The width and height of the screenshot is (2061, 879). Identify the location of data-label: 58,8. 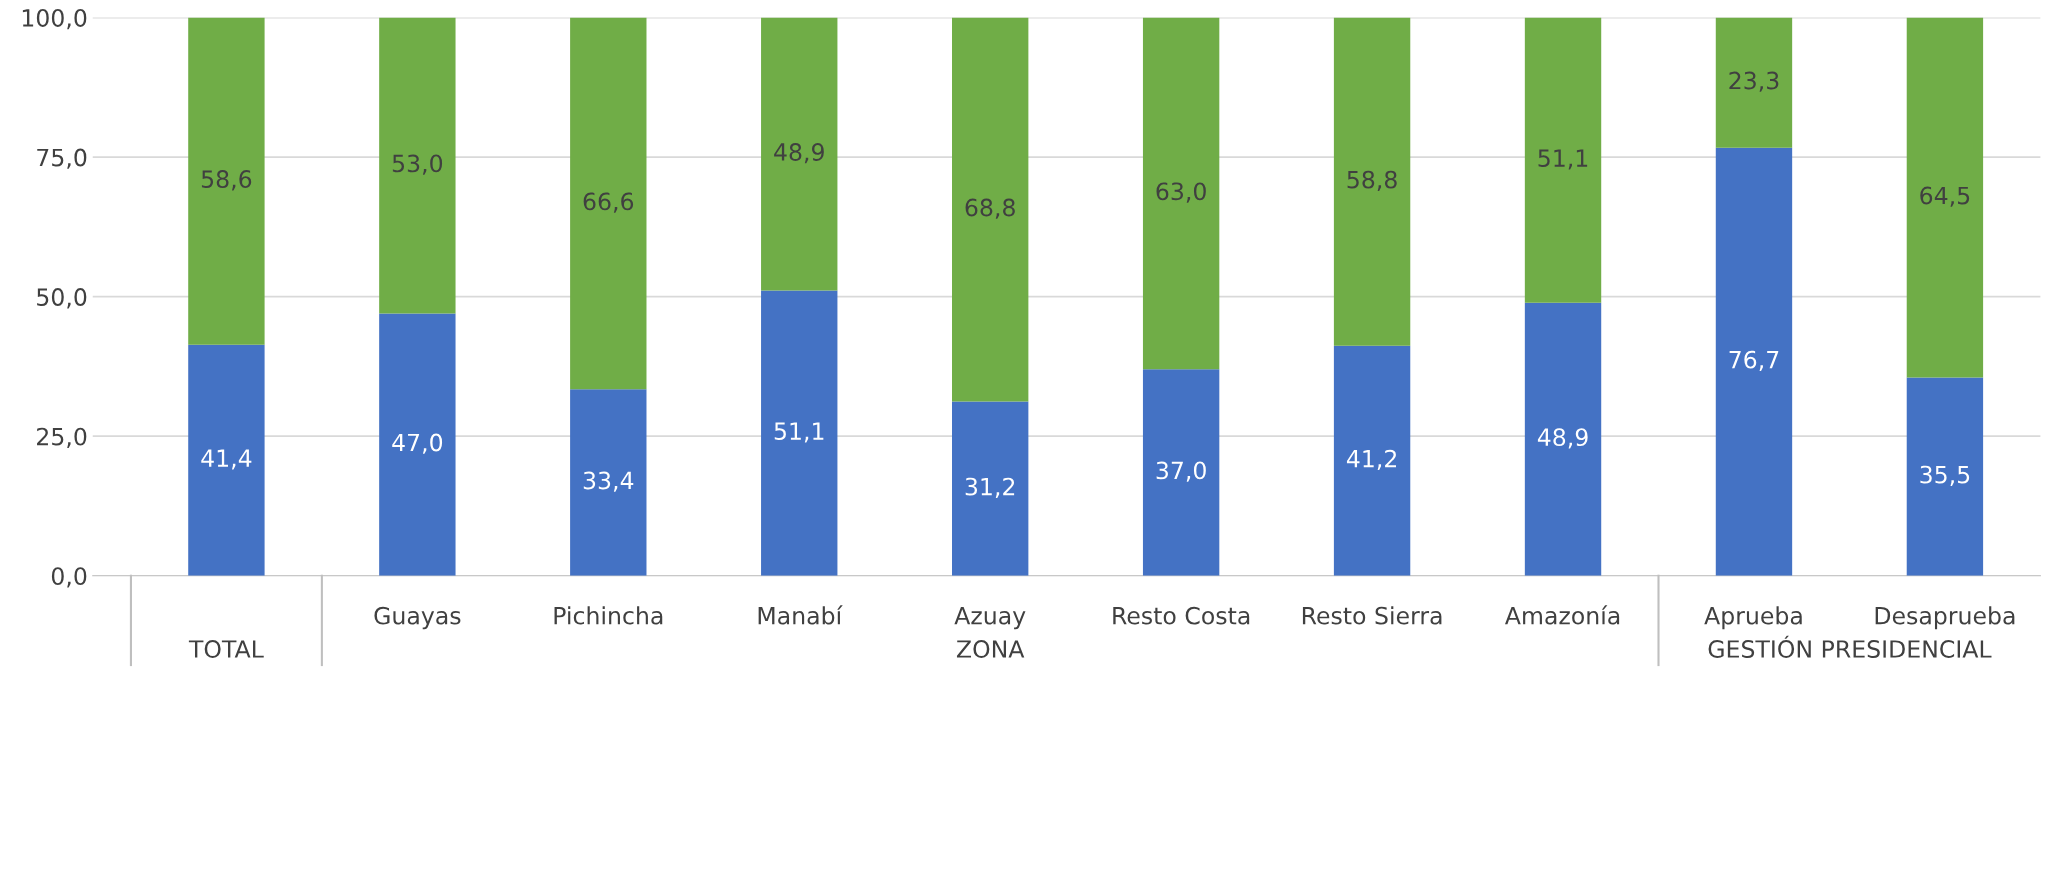
(1372, 180).